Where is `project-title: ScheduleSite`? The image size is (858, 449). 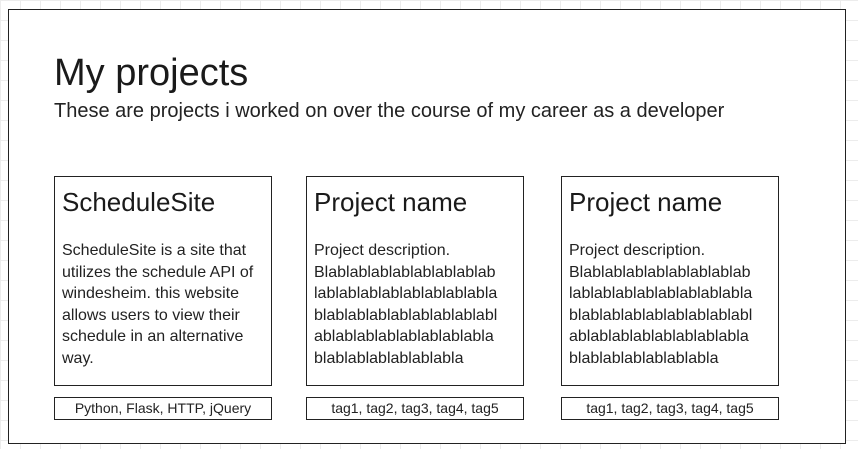 project-title: ScheduleSite is located at coordinates (139, 202).